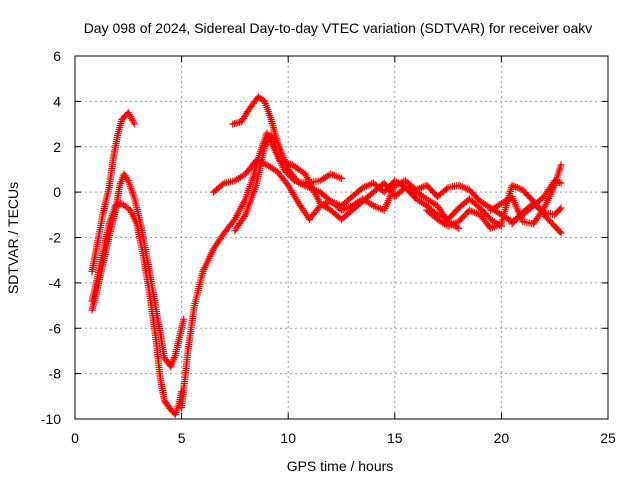 This screenshot has height=480, width=640. Describe the element at coordinates (57, 192) in the screenshot. I see `y-tick-label-5: 0` at that location.